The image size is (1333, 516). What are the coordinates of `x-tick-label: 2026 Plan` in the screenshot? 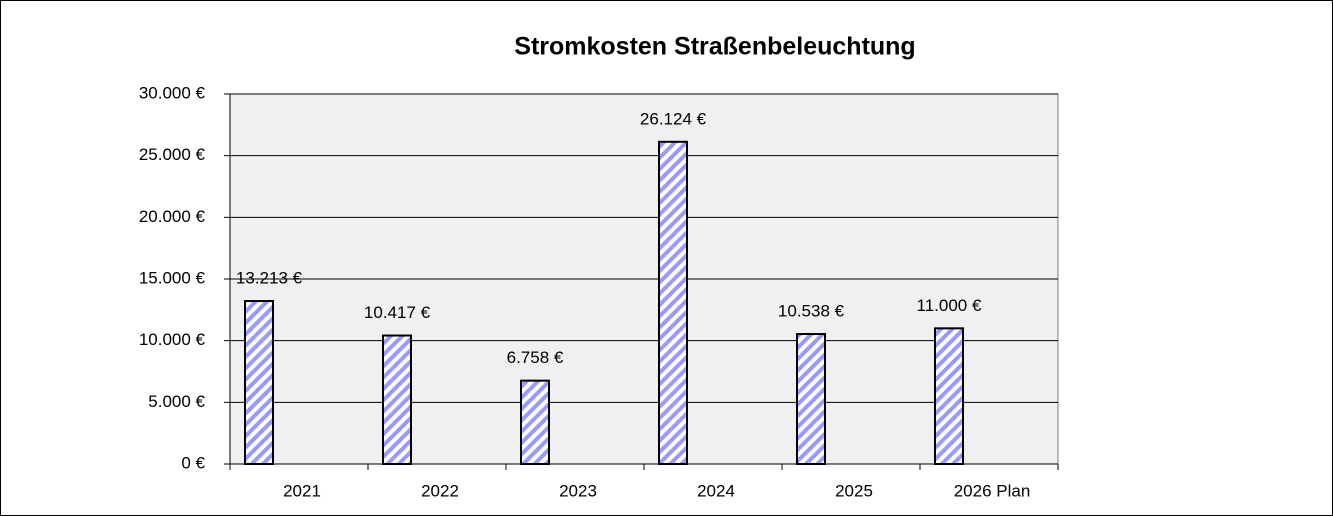 It's located at (992, 490).